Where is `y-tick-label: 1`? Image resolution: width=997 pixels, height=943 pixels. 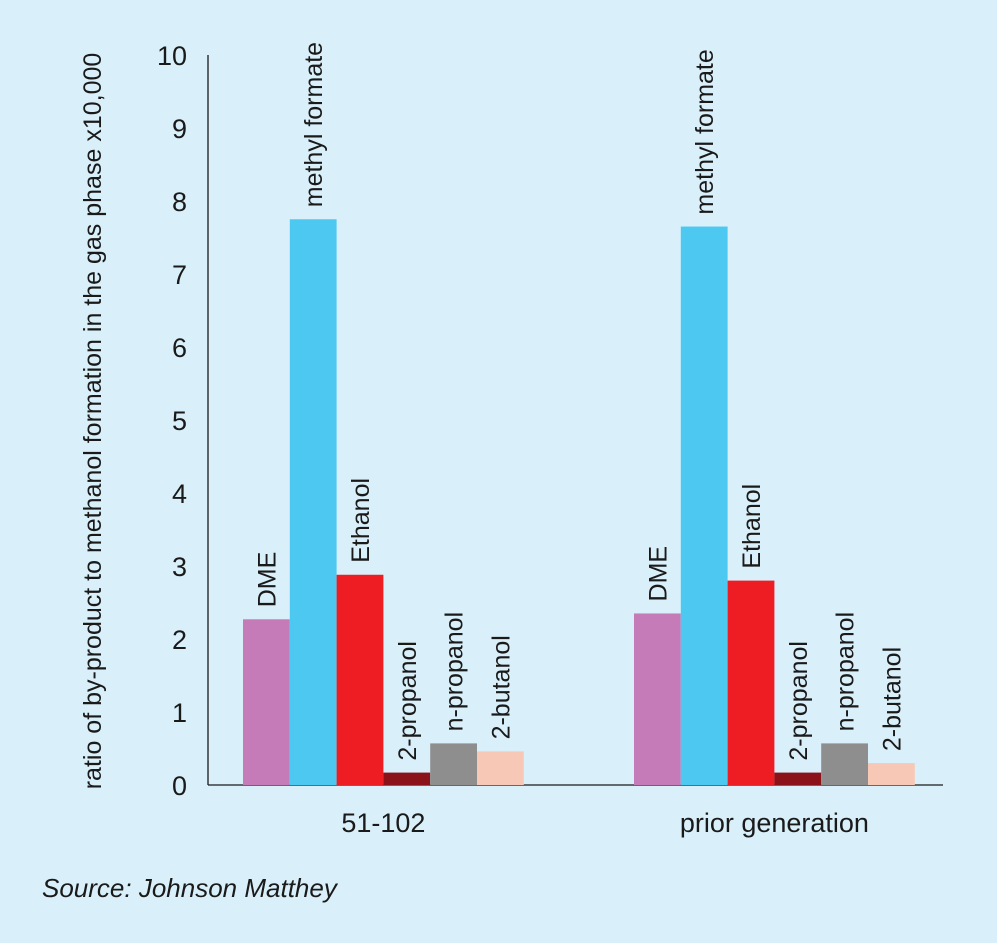
y-tick-label: 1 is located at coordinates (179, 713).